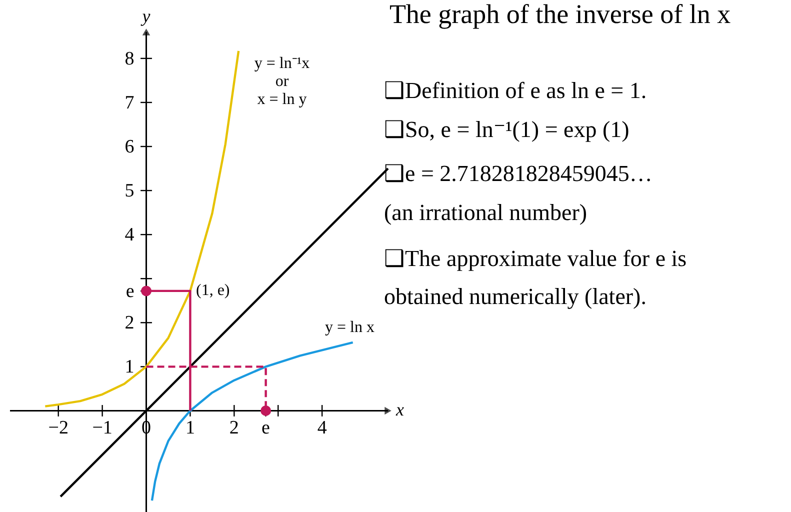 Image resolution: width=791 pixels, height=512 pixels. I want to click on x-axis-title: x, so click(399, 410).